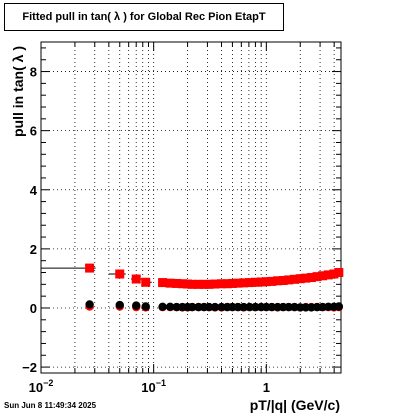 The image size is (400, 414). I want to click on timestamp: Sun Jun 8 11:49:34 2025, so click(50, 405).